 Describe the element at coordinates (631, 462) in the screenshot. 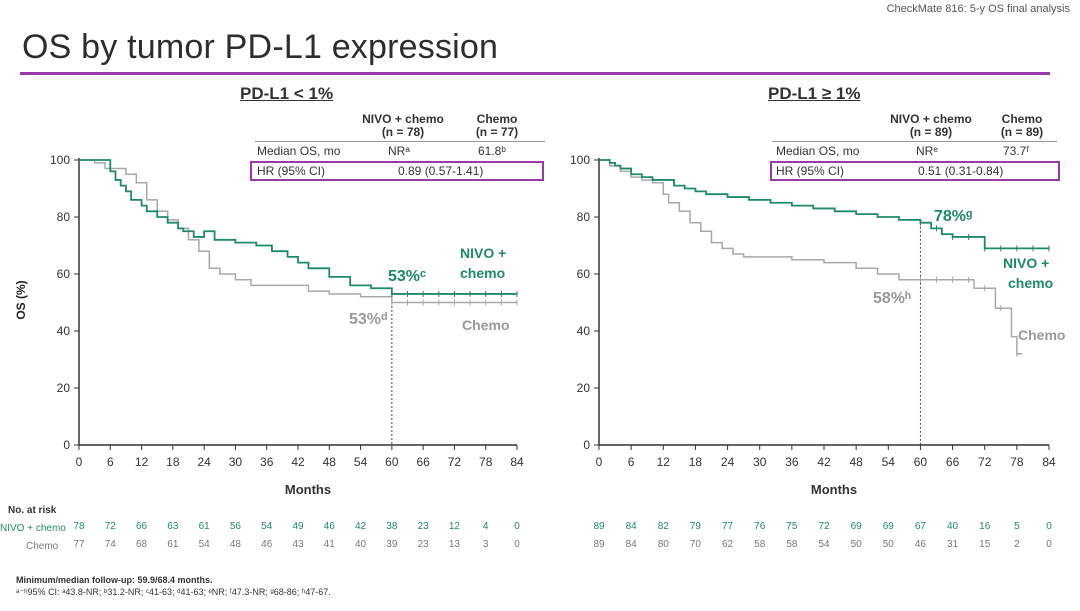

I see `x-tick-label-right: 6` at that location.